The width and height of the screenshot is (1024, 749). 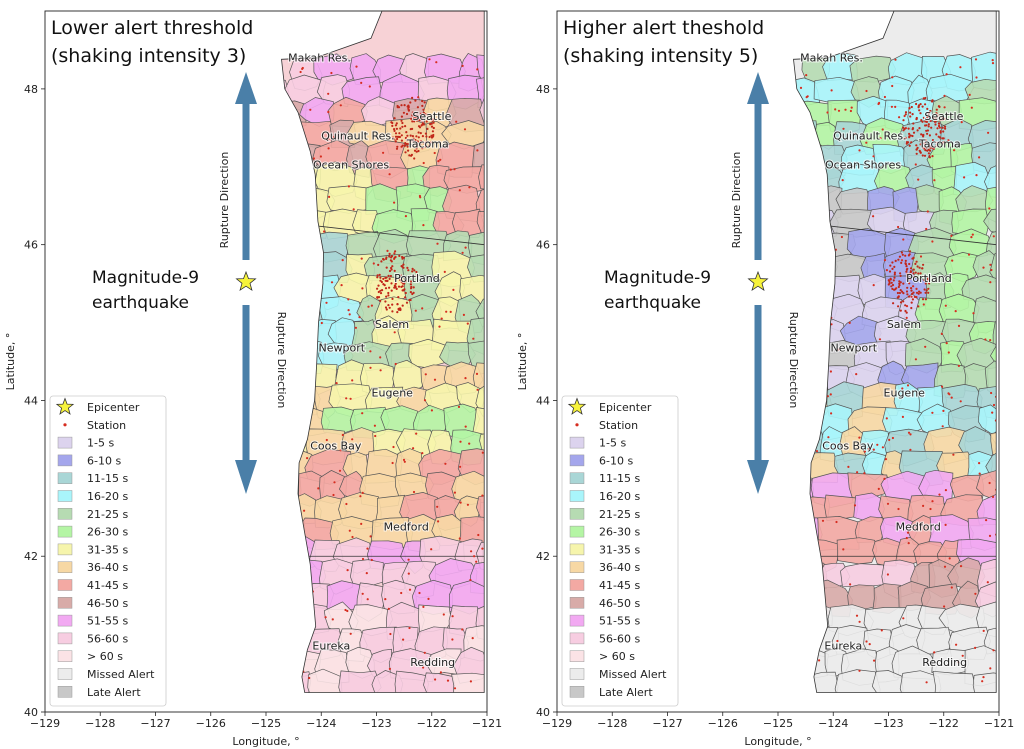 I want to click on city-label: Newport, so click(x=853, y=347).